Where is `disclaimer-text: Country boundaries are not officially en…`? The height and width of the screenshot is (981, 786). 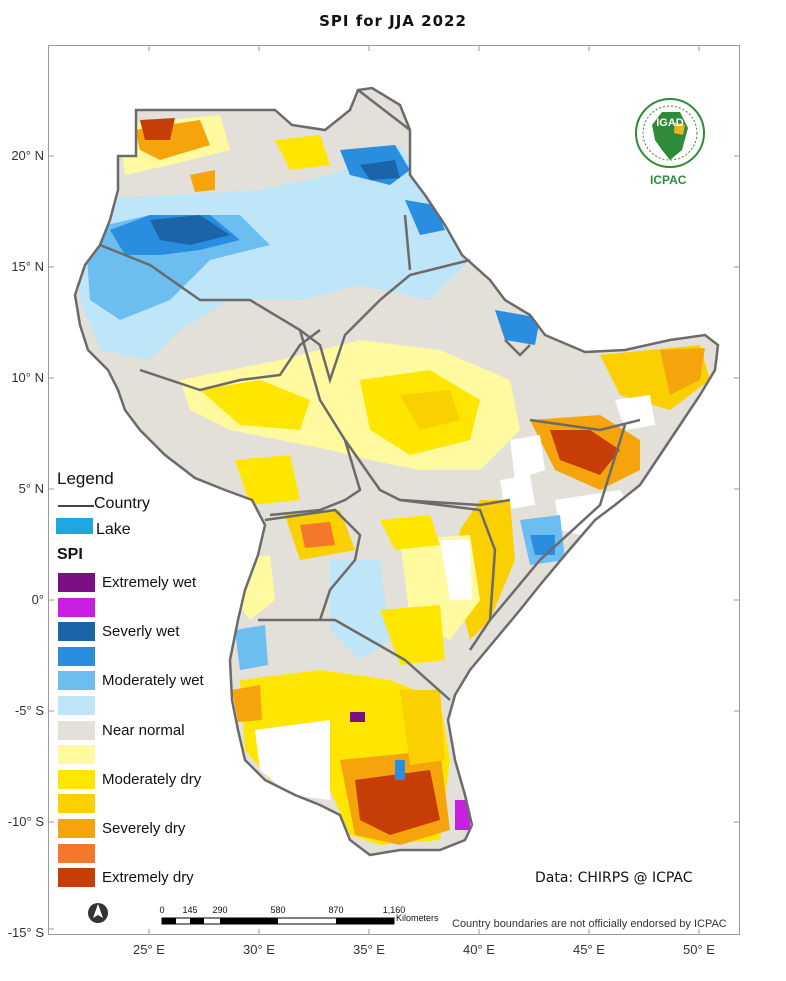 disclaimer-text: Country boundaries are not officially en… is located at coordinates (589, 924).